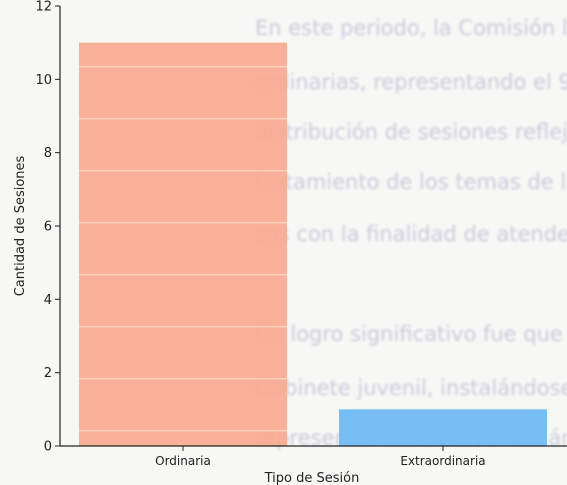 Image resolution: width=567 pixels, height=485 pixels. What do you see at coordinates (443, 427) in the screenshot?
I see `bar-extraordinaria` at bounding box center [443, 427].